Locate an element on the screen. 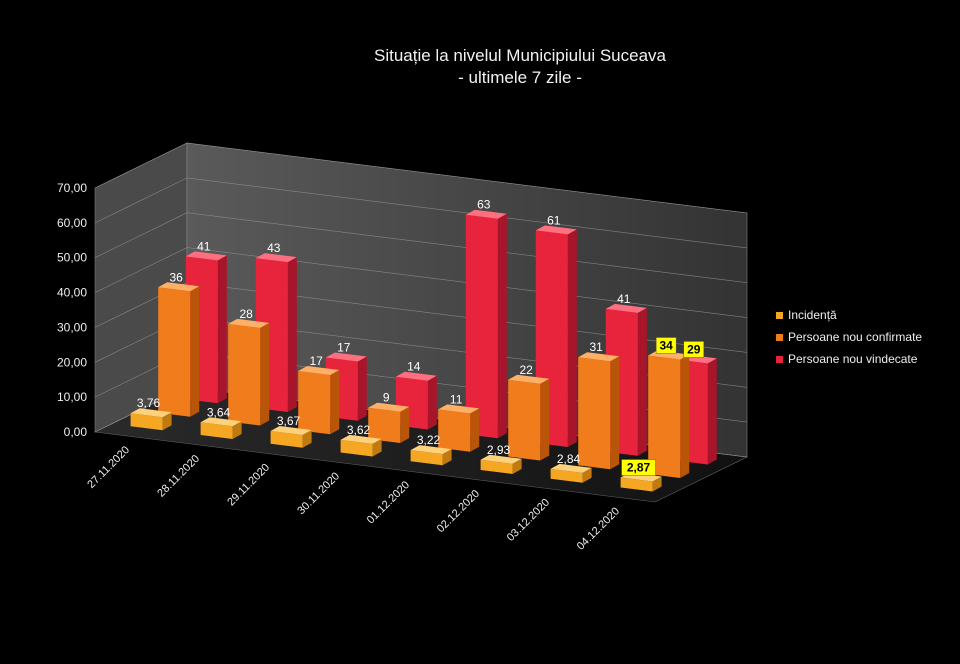  data-label: 22 is located at coordinates (526, 370).